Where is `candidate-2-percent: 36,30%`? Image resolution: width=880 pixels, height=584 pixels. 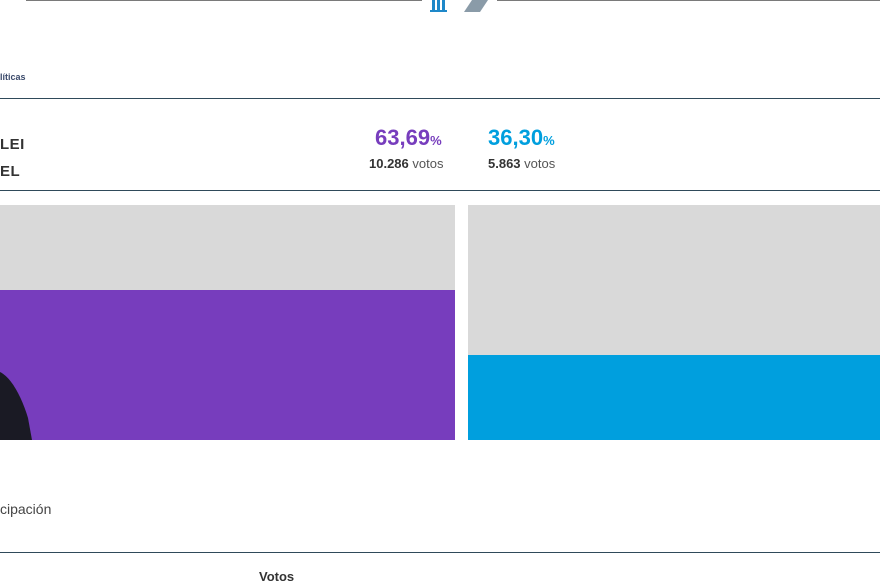 candidate-2-percent: 36,30% is located at coordinates (521, 138).